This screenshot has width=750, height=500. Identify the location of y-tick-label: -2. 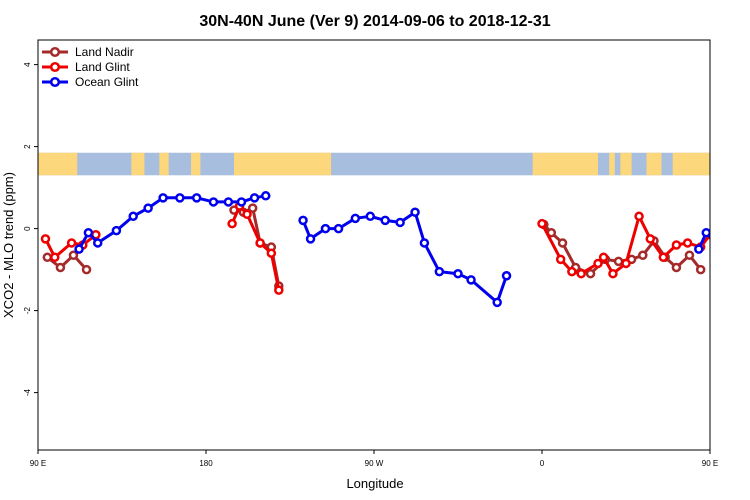
(27, 310).